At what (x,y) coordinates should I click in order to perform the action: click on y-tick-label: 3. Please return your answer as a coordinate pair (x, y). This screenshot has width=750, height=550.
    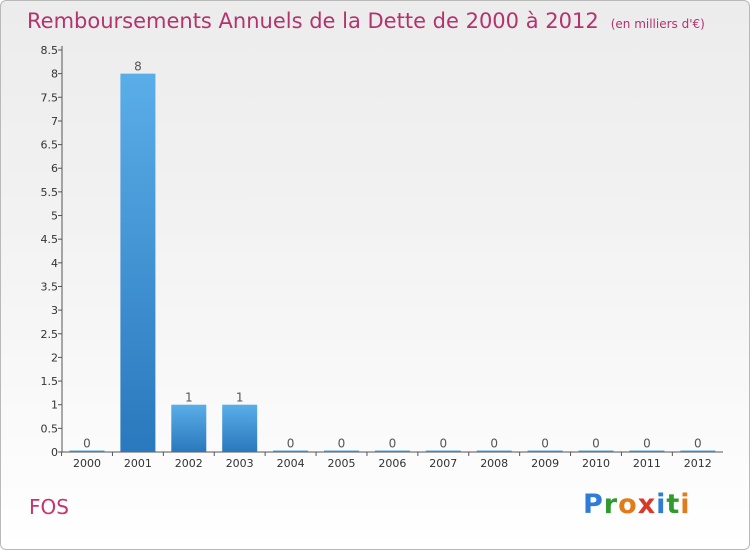
    Looking at the image, I should click on (54, 310).